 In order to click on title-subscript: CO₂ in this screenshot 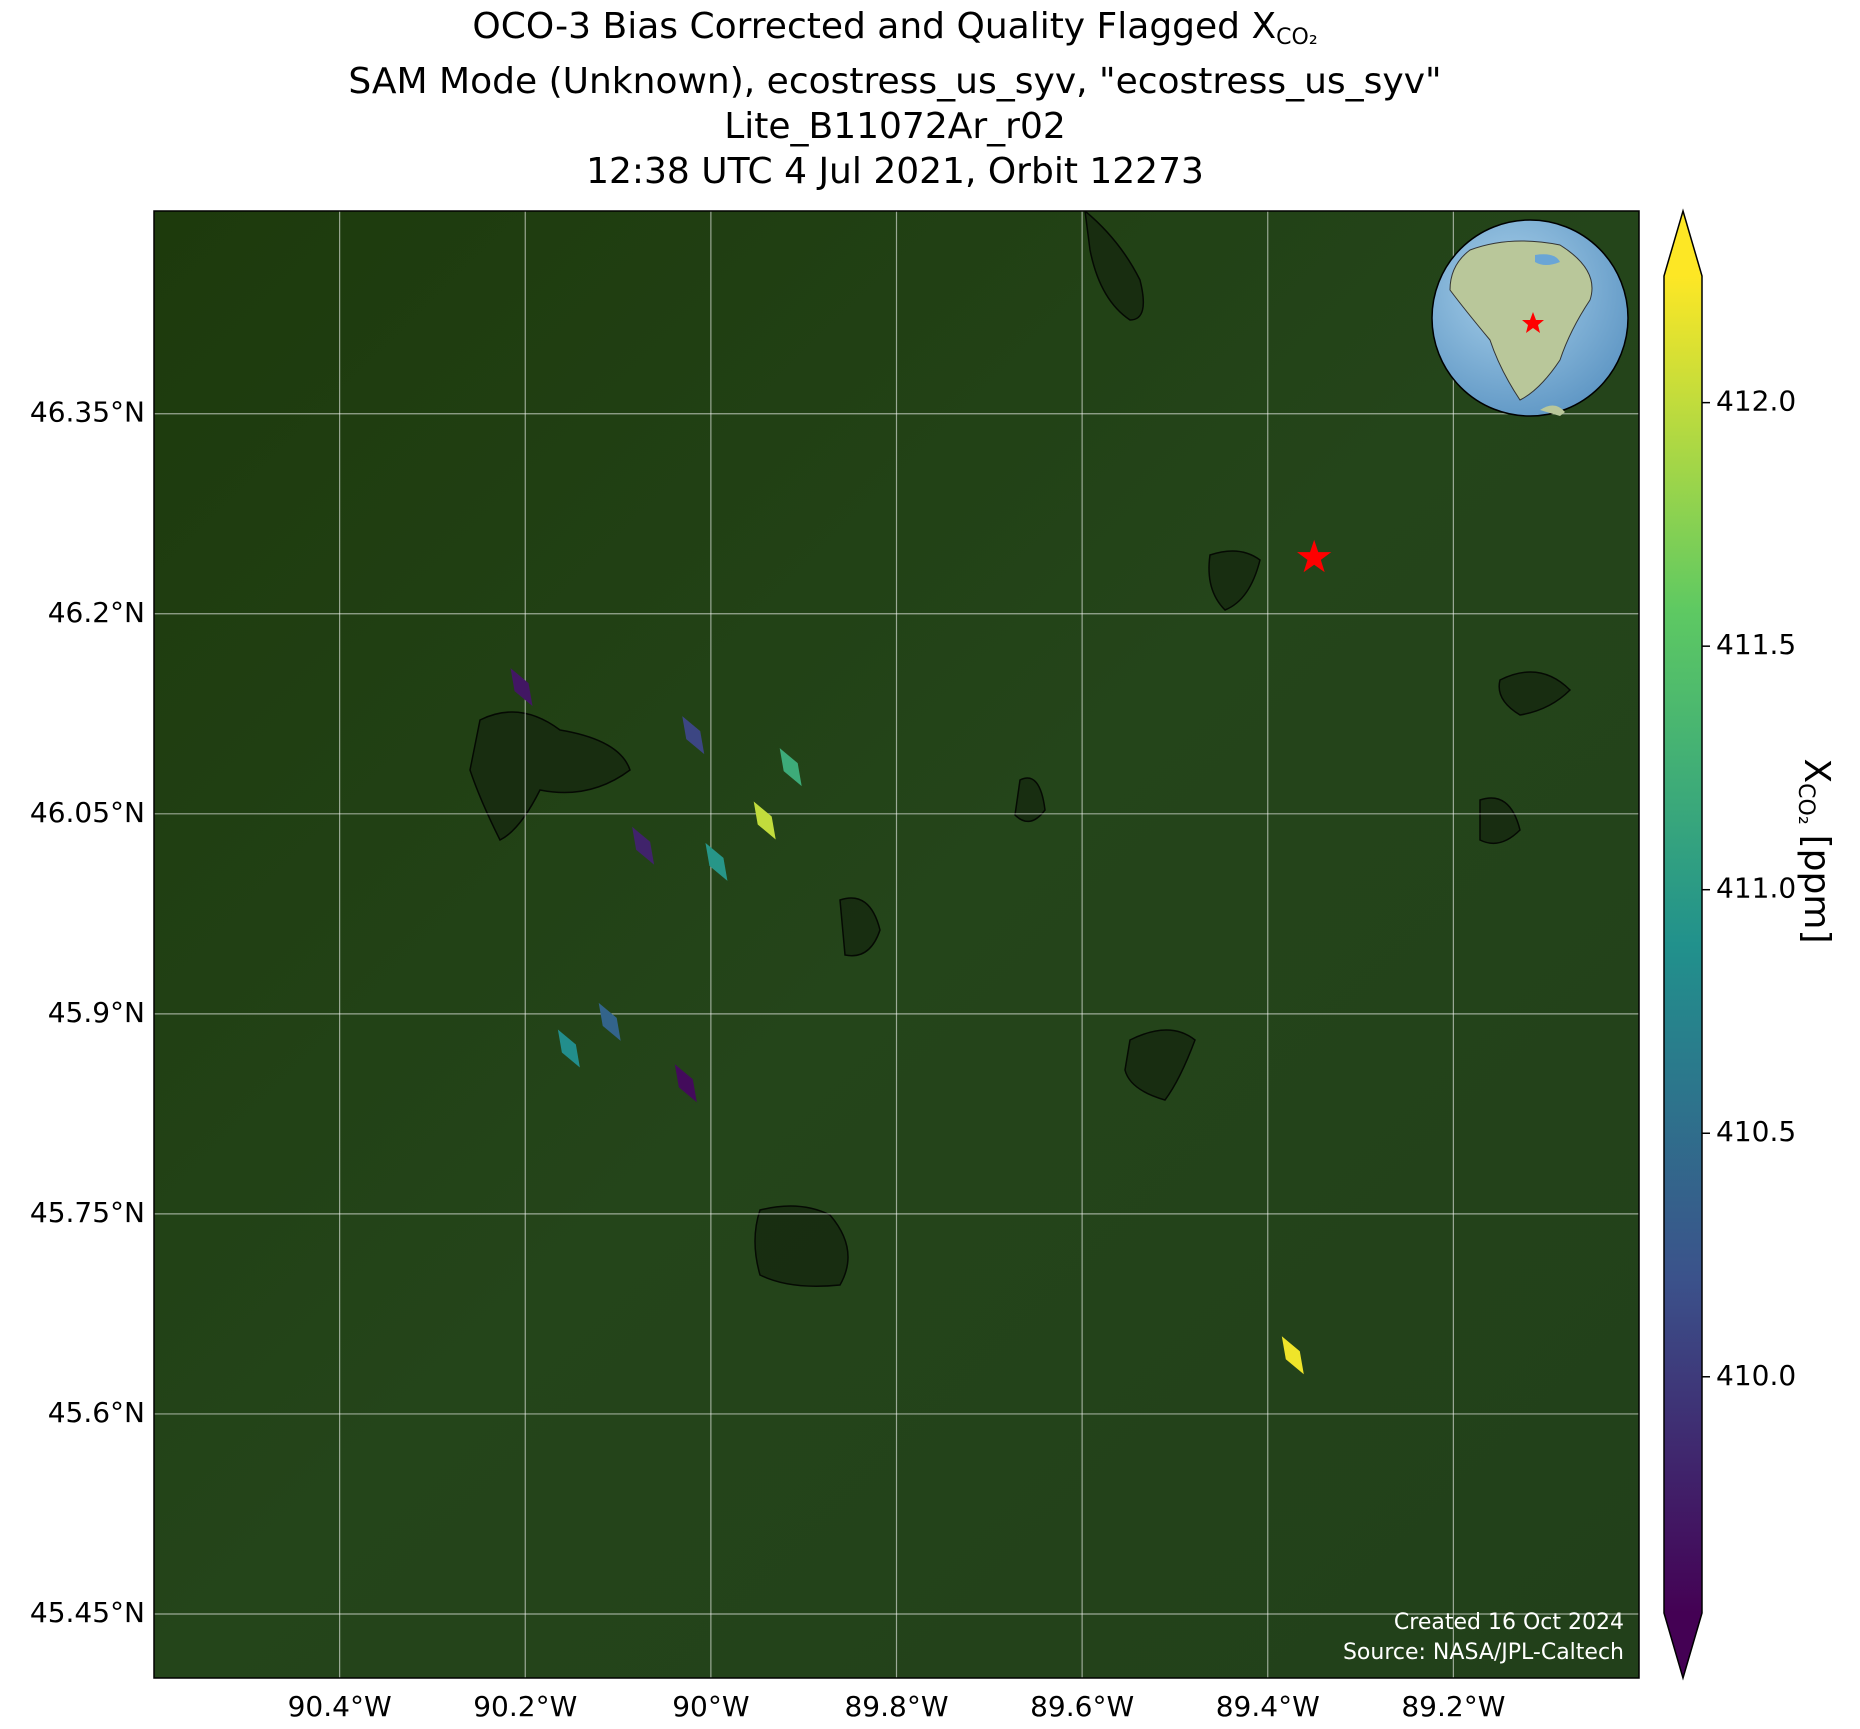, I will do `click(1297, 37)`.